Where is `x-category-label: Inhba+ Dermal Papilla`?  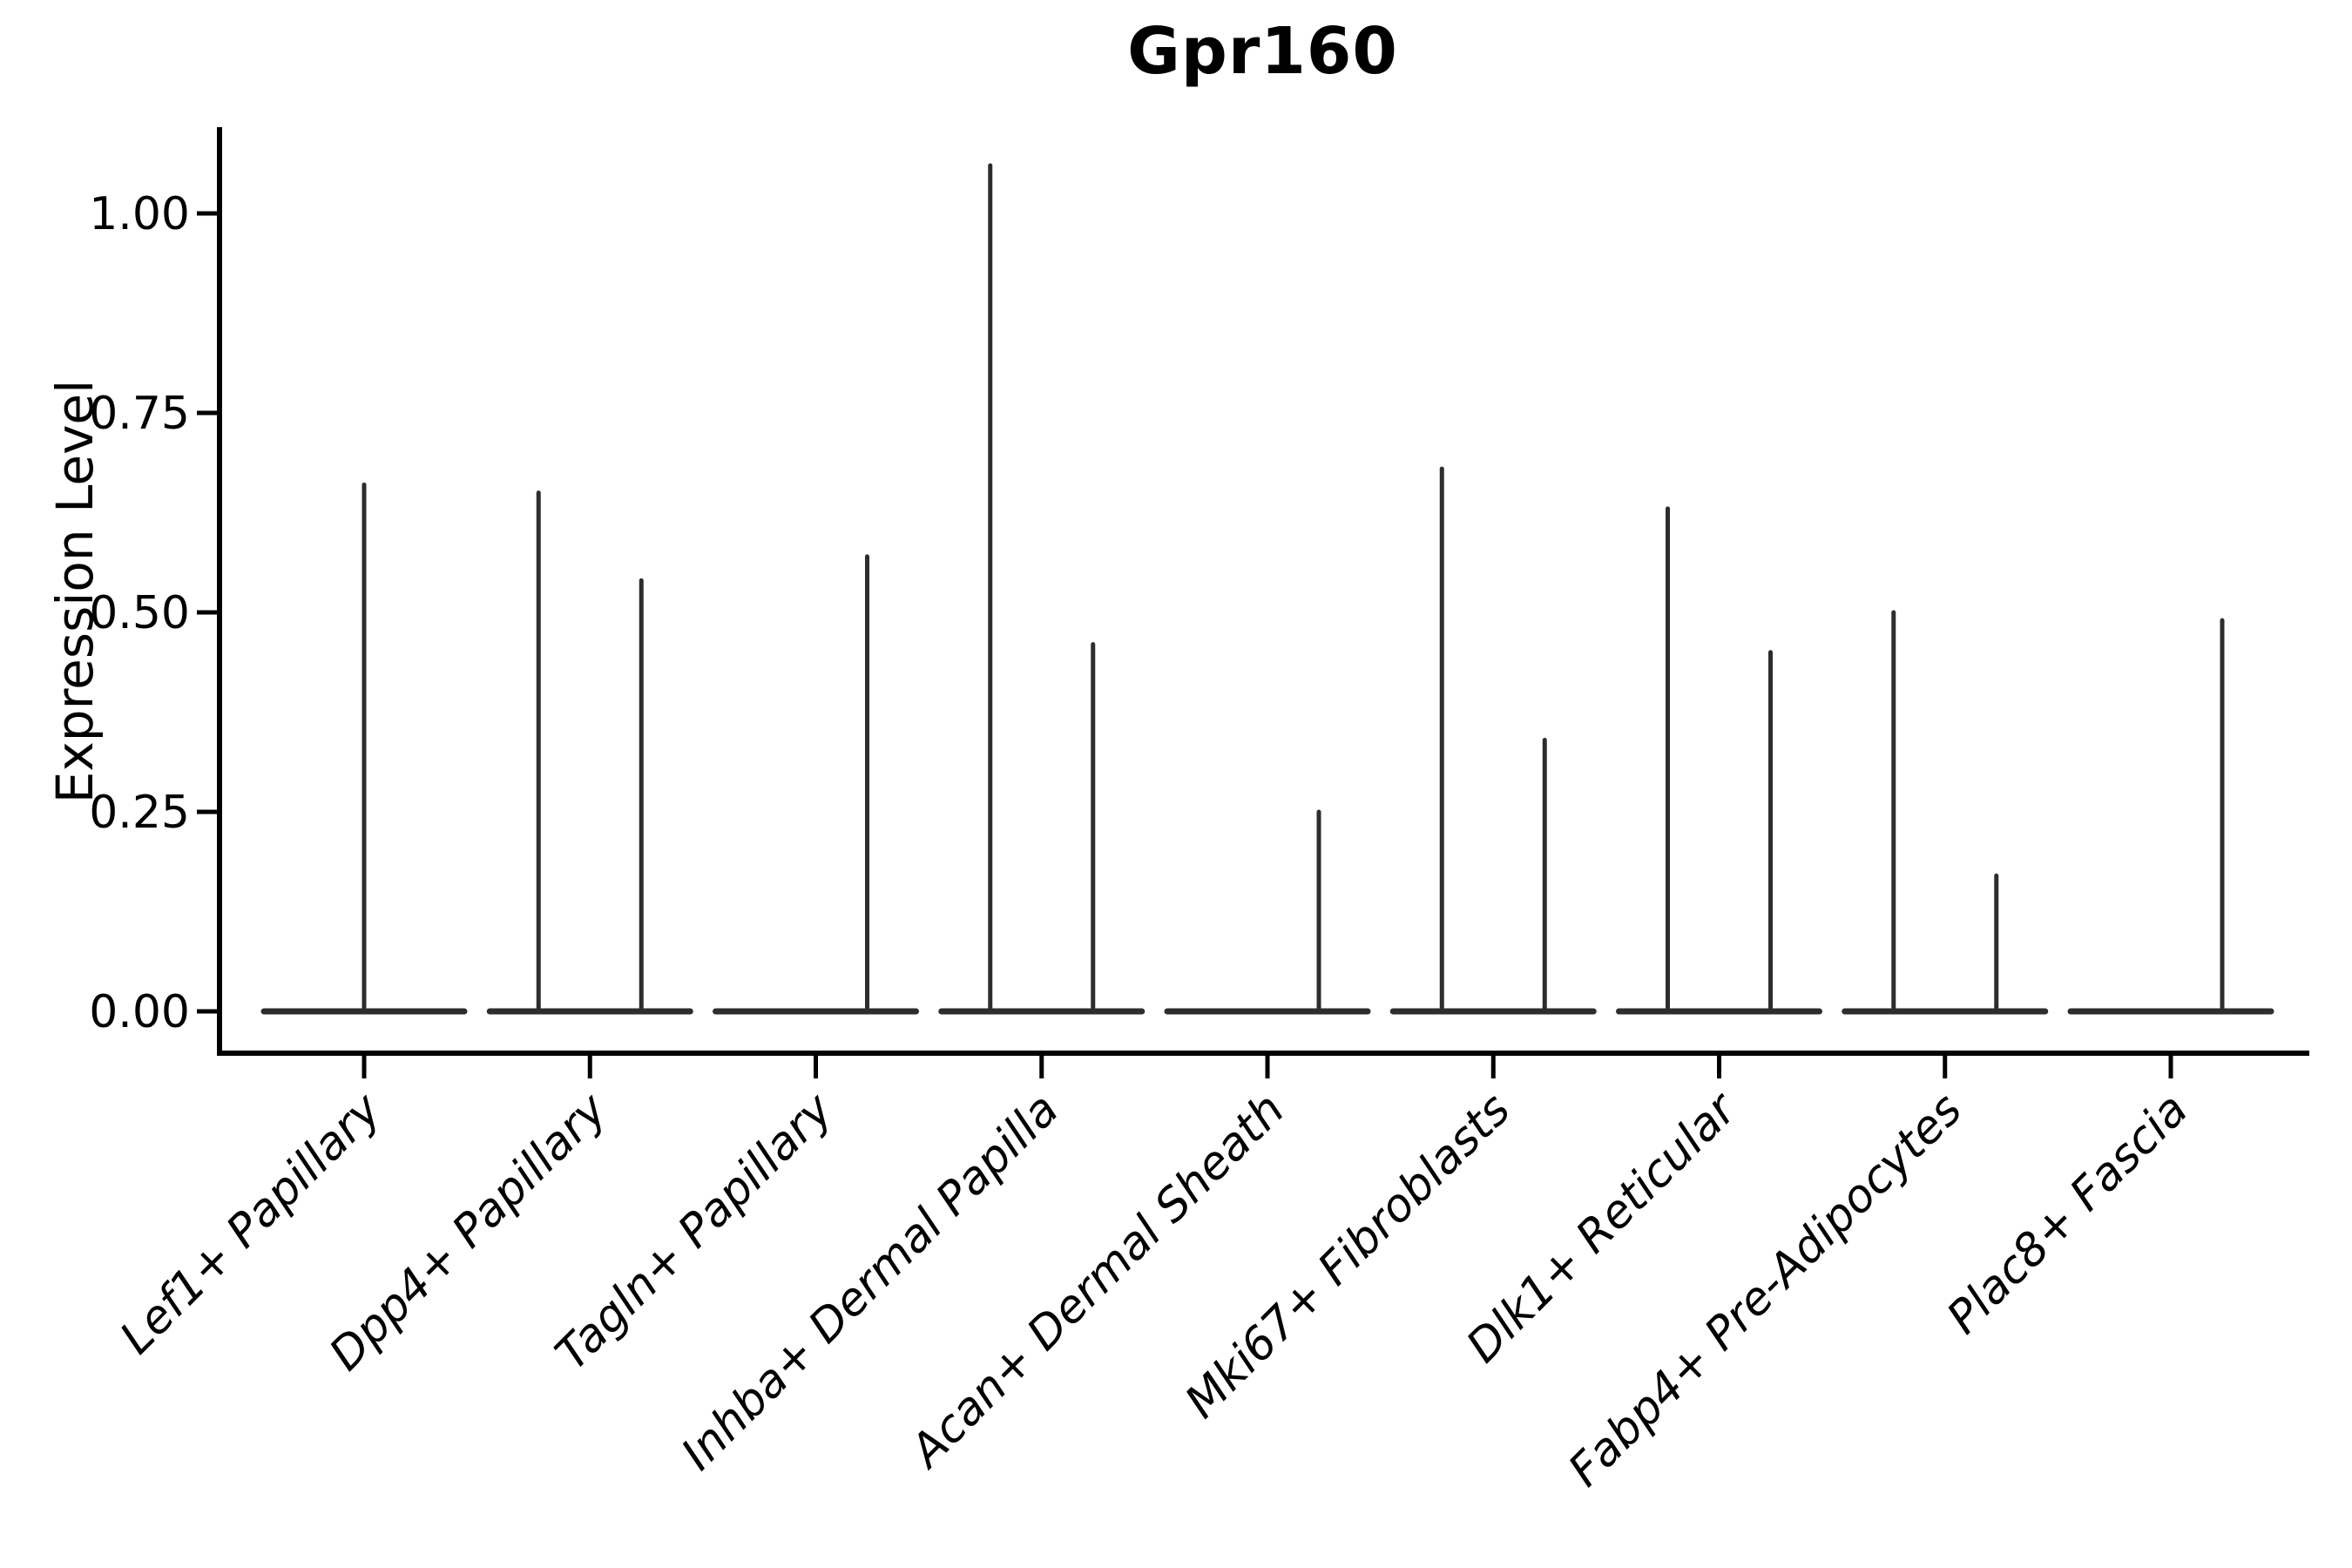 x-category-label: Inhba+ Dermal Papilla is located at coordinates (870, 1282).